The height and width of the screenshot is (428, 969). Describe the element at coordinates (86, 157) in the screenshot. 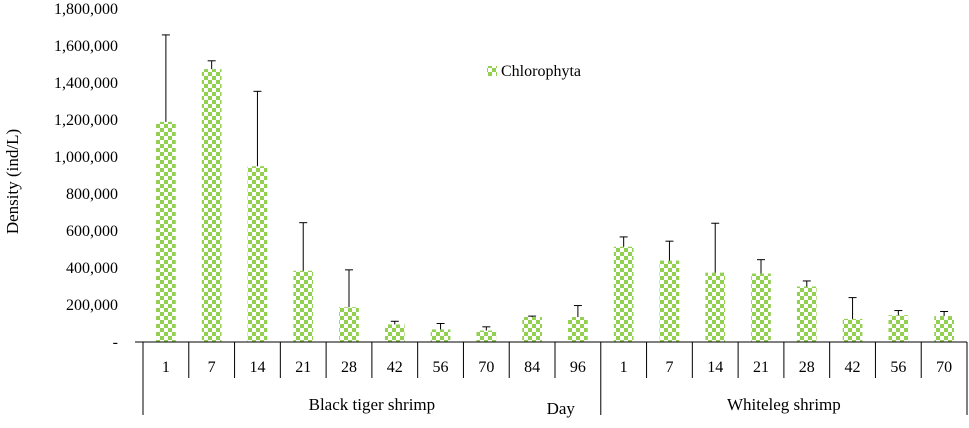

I see `y-tick-label: 1,000,000` at that location.